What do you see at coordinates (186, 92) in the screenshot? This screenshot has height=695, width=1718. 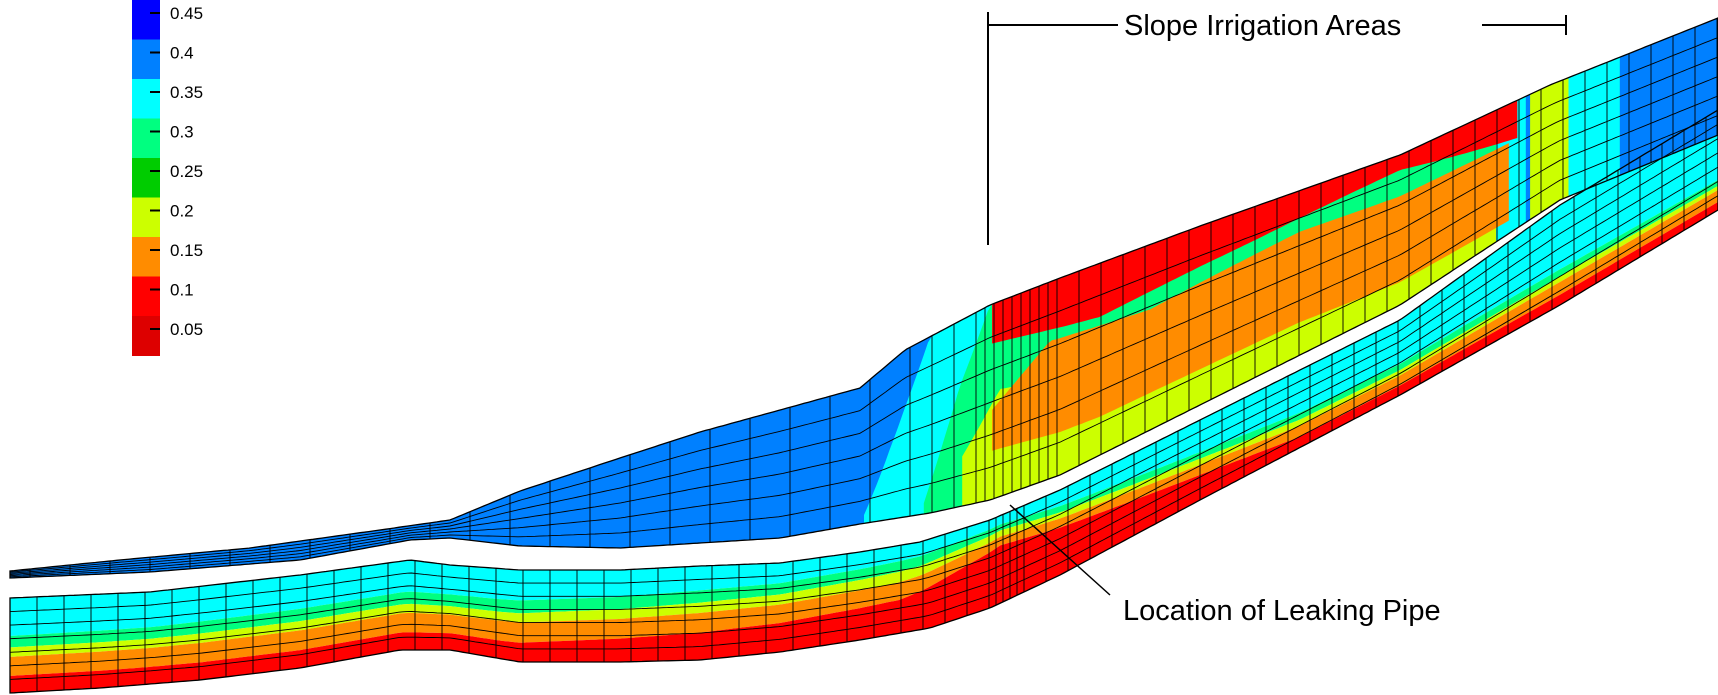 I see `legend-label: 0.35` at bounding box center [186, 92].